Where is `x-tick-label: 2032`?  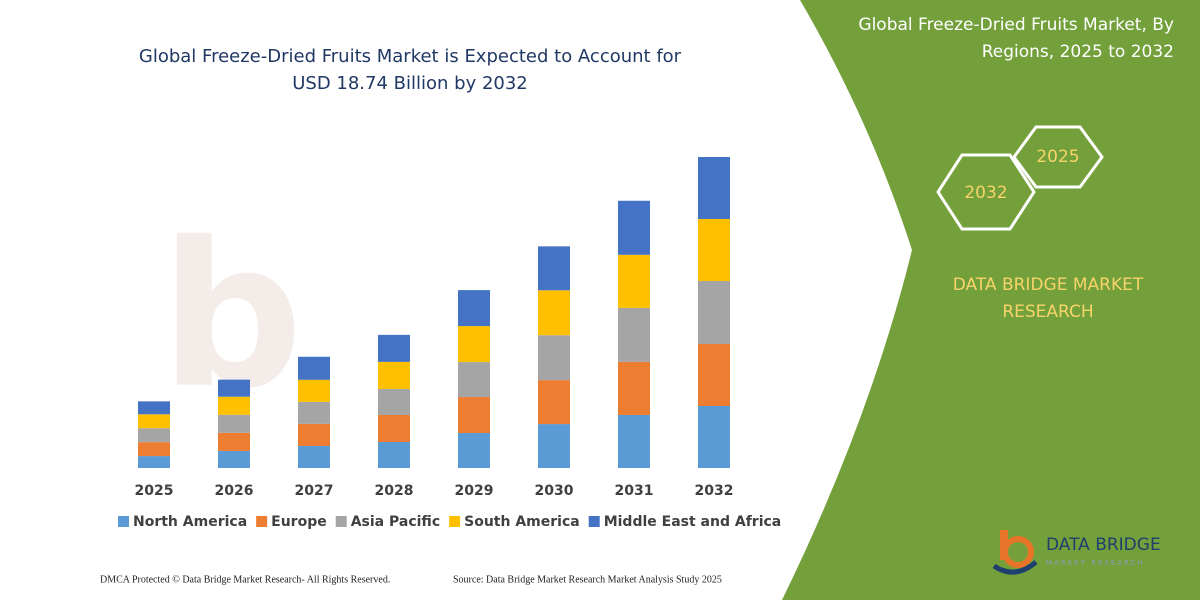
x-tick-label: 2032 is located at coordinates (714, 491).